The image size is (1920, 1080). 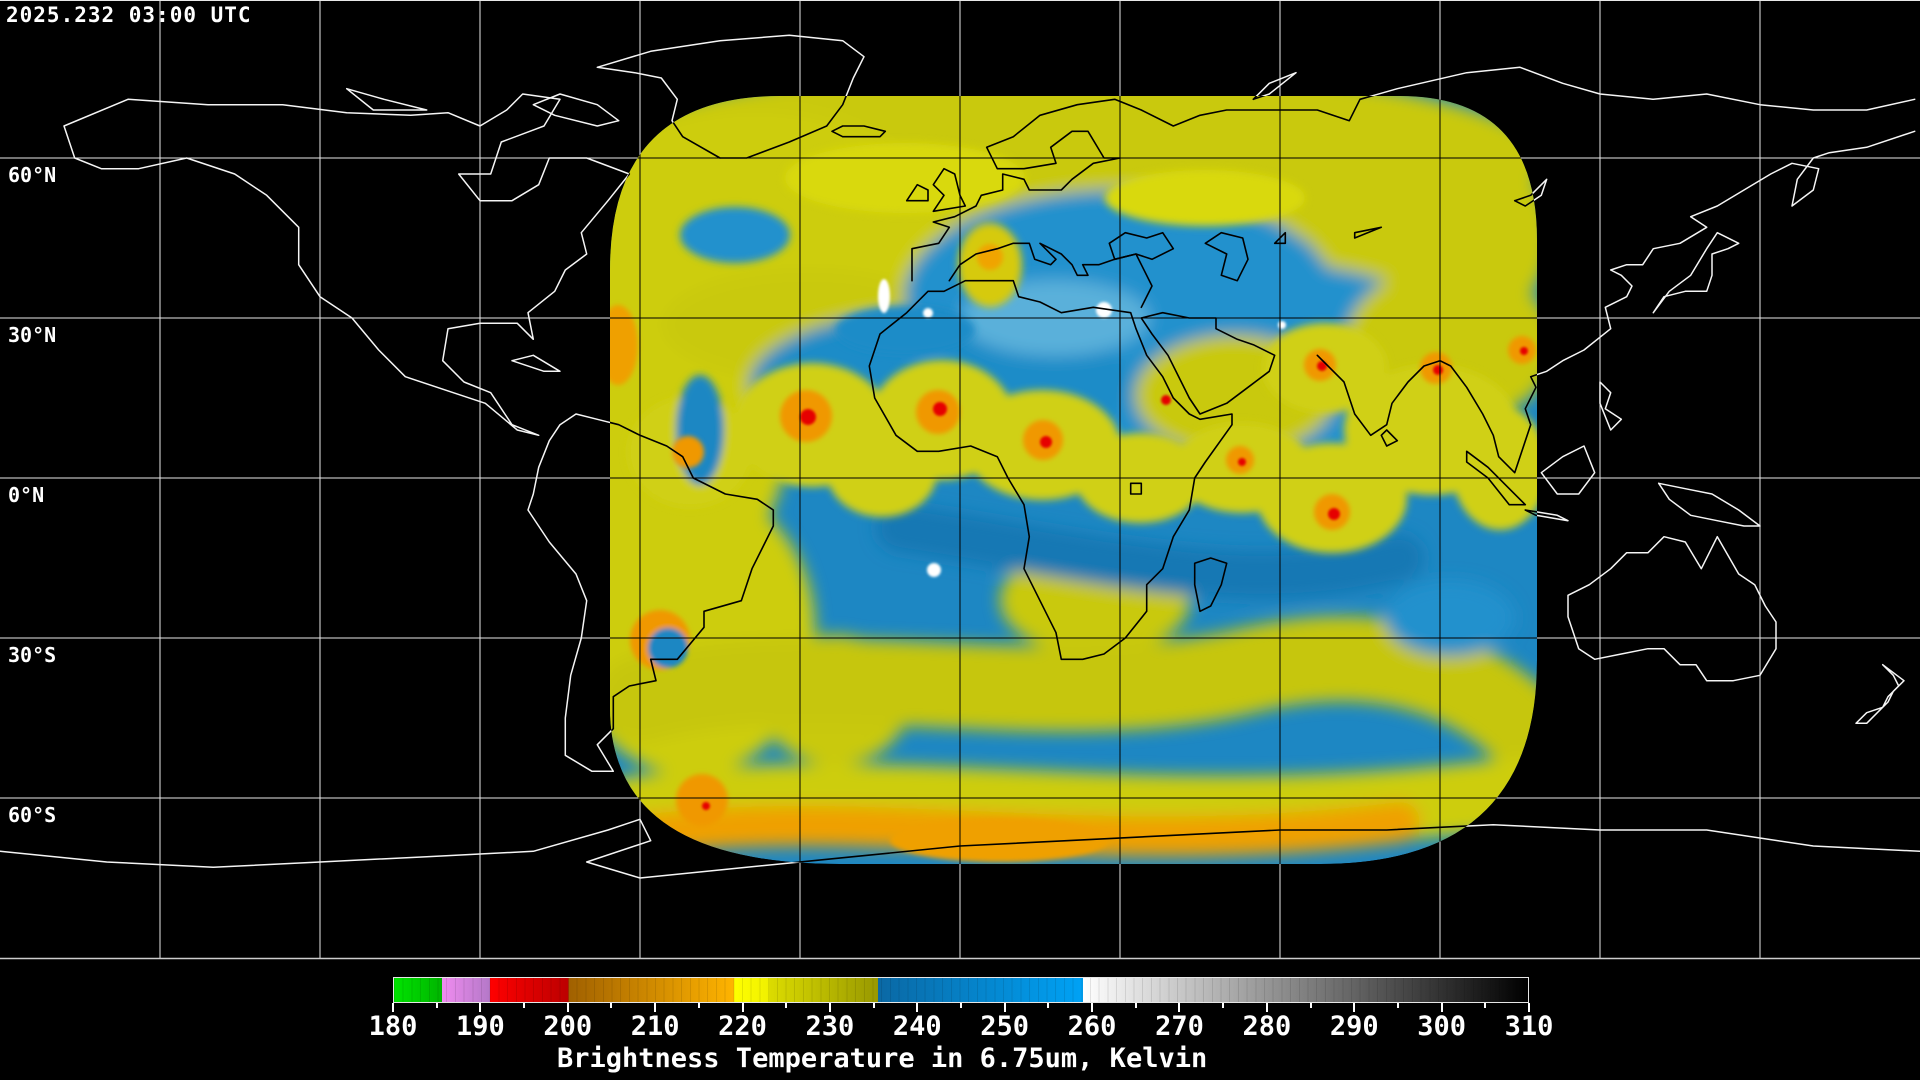 What do you see at coordinates (917, 1026) in the screenshot?
I see `colorbar-tick-label: 240` at bounding box center [917, 1026].